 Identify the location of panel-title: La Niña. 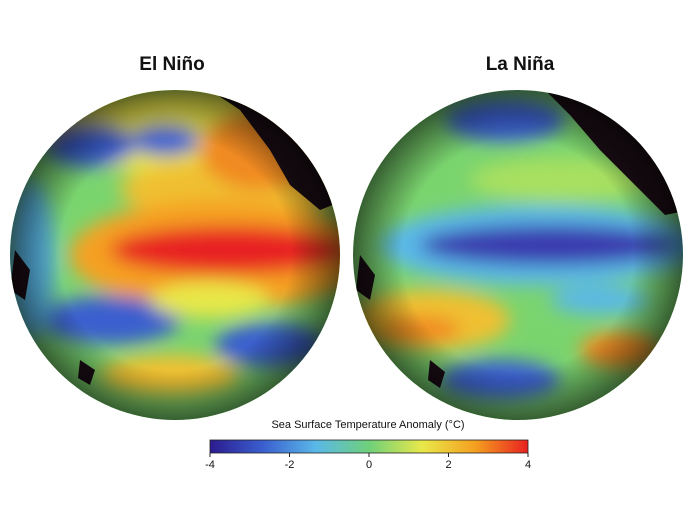
(520, 64).